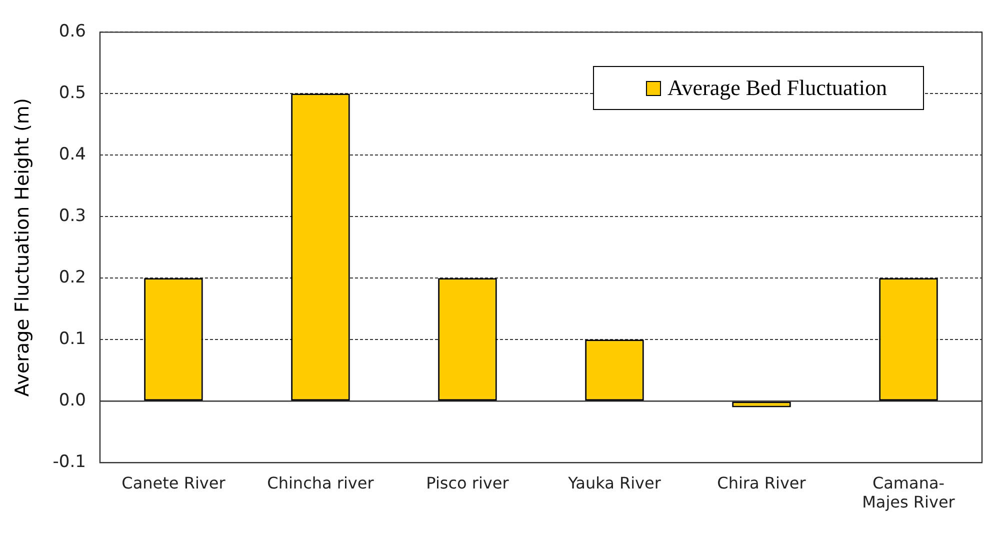 This screenshot has height=533, width=992. What do you see at coordinates (72, 278) in the screenshot?
I see `y-tick-label: 0.2` at bounding box center [72, 278].